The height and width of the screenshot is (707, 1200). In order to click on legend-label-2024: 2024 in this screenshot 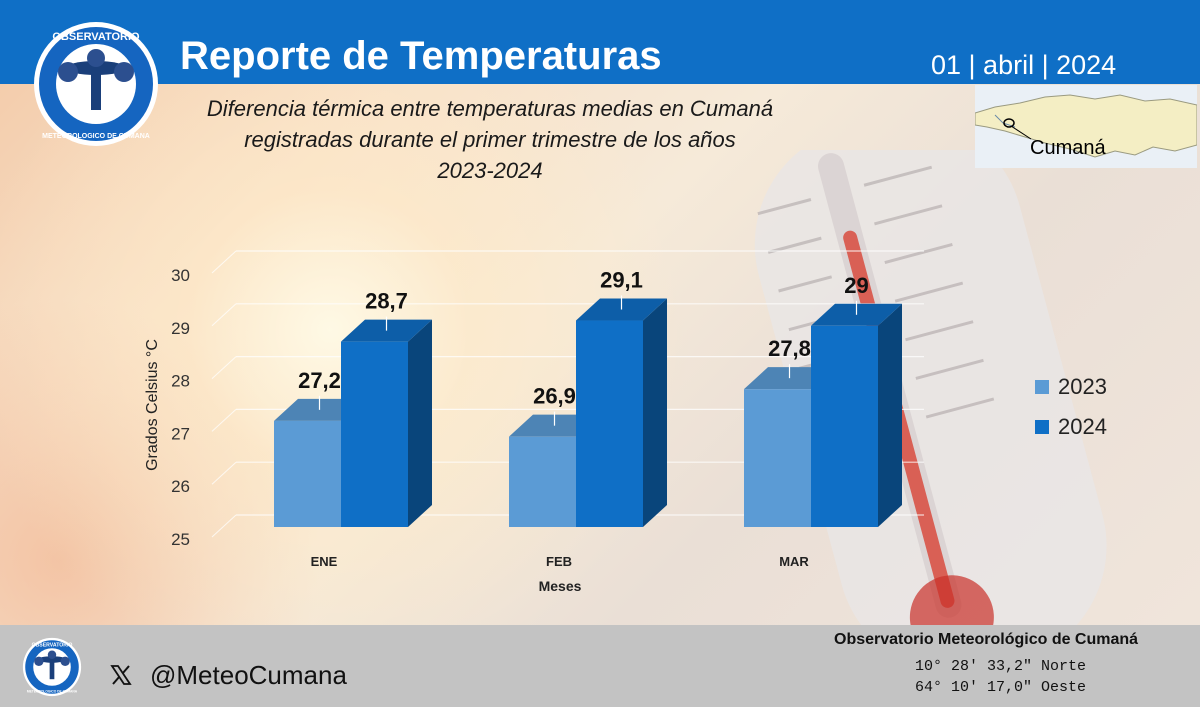, I will do `click(1082, 426)`.